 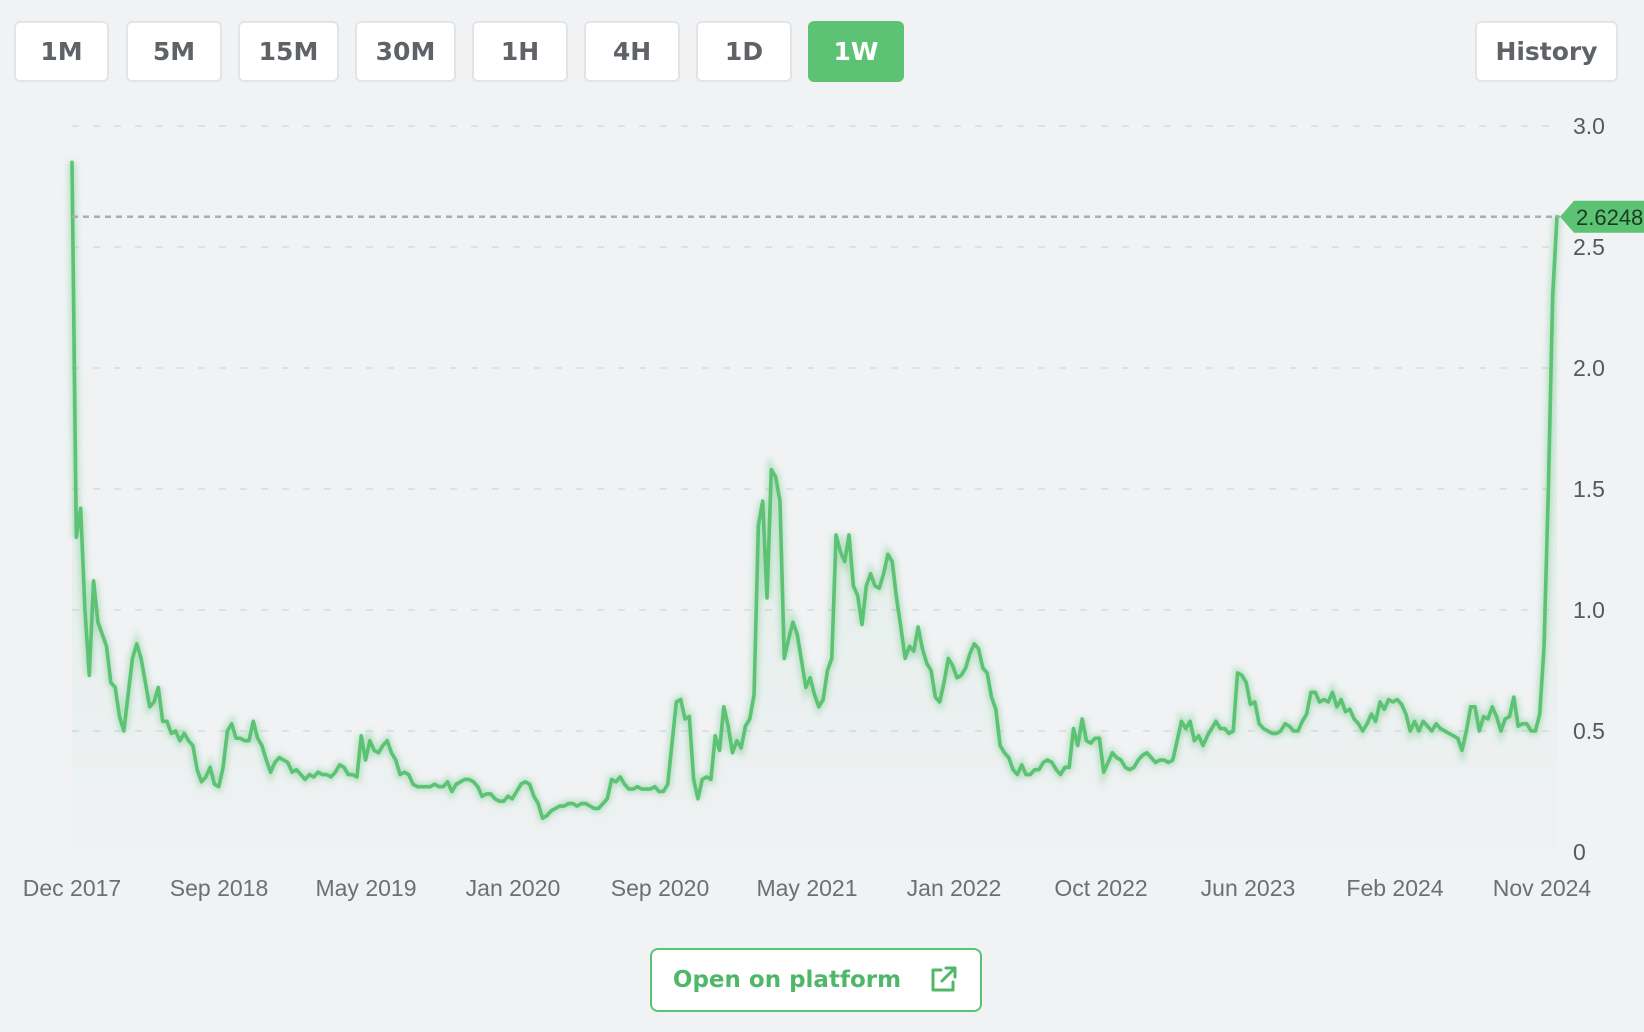 I want to click on timeframe-button-1d: 1D, so click(x=744, y=51).